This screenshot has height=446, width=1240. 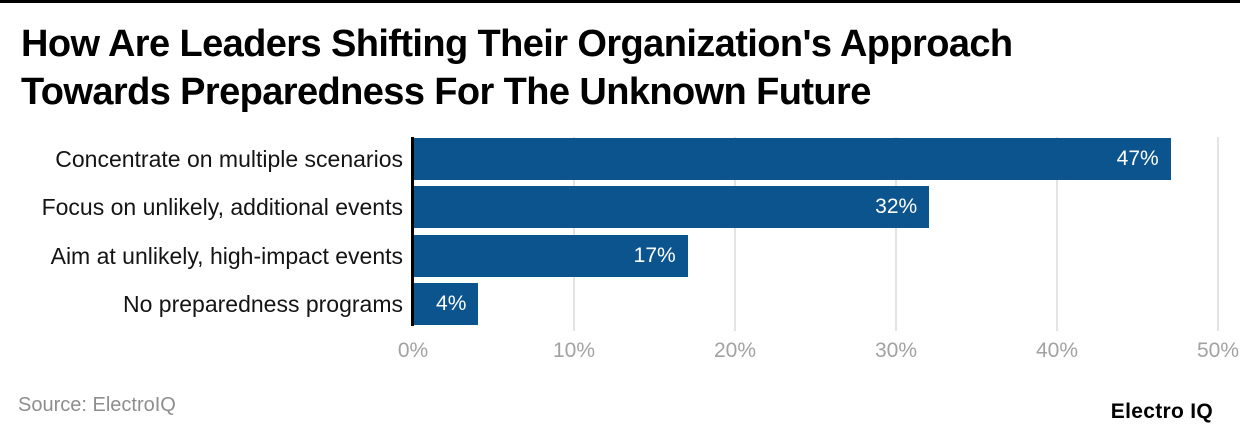 I want to click on x-tick-label: 0%, so click(x=413, y=350).